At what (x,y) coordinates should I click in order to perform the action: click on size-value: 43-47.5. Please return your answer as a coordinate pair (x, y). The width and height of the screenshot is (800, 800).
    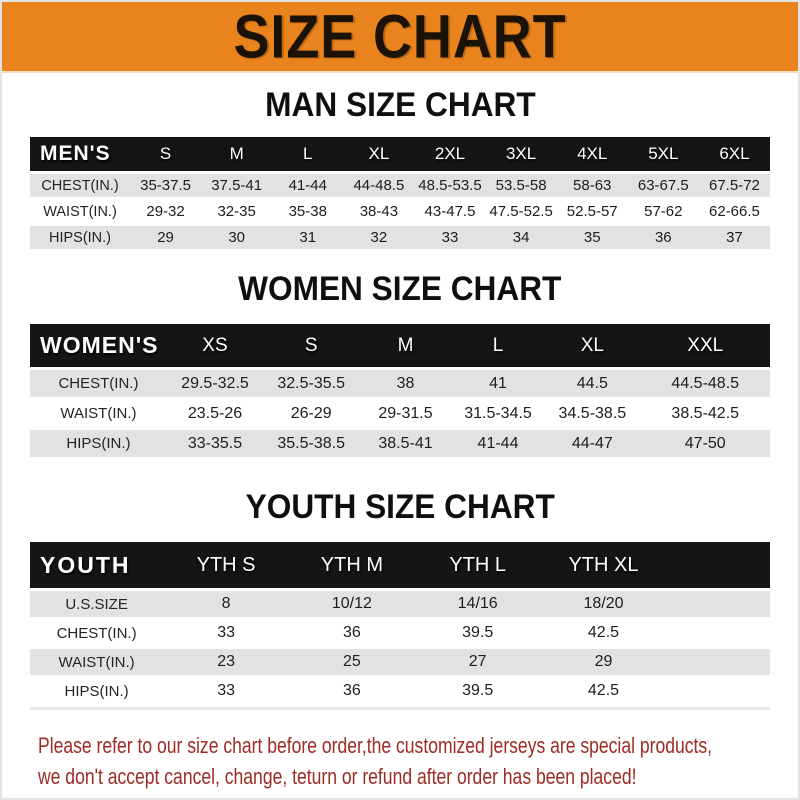
    Looking at the image, I should click on (450, 211).